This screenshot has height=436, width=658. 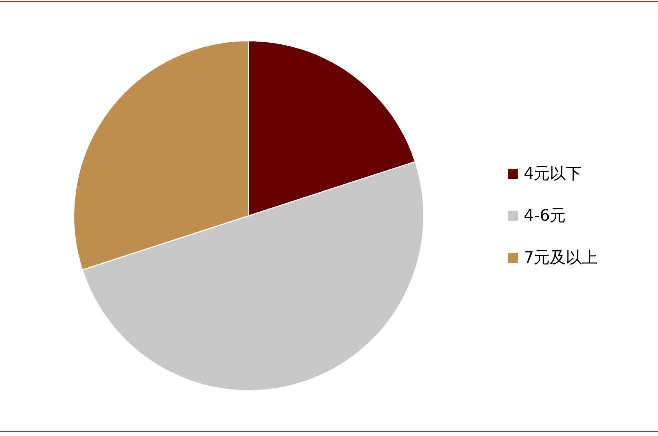 What do you see at coordinates (553, 173) in the screenshot?
I see `legend-label: 4元以下` at bounding box center [553, 173].